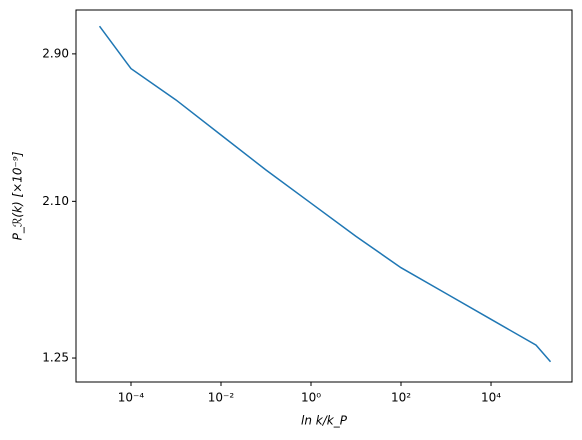 Image resolution: width=582 pixels, height=440 pixels. I want to click on y-tick-label: 2.90, so click(55, 53).